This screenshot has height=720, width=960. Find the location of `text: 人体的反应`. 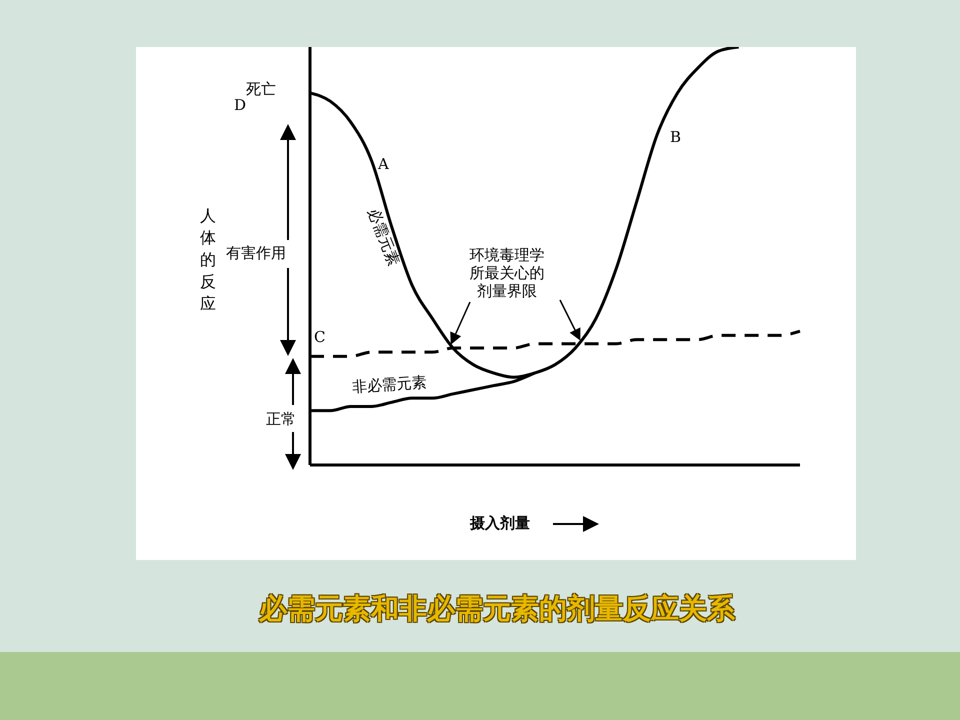

text: 人体的反应 is located at coordinates (208, 260).